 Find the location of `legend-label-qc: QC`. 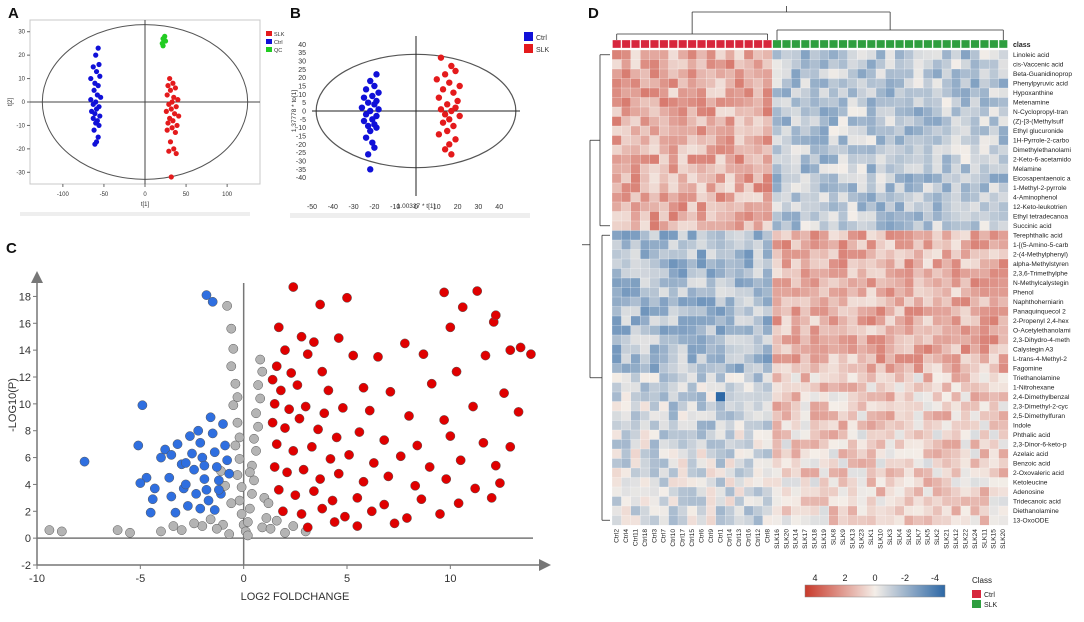

legend-label-qc: QC is located at coordinates (278, 51).